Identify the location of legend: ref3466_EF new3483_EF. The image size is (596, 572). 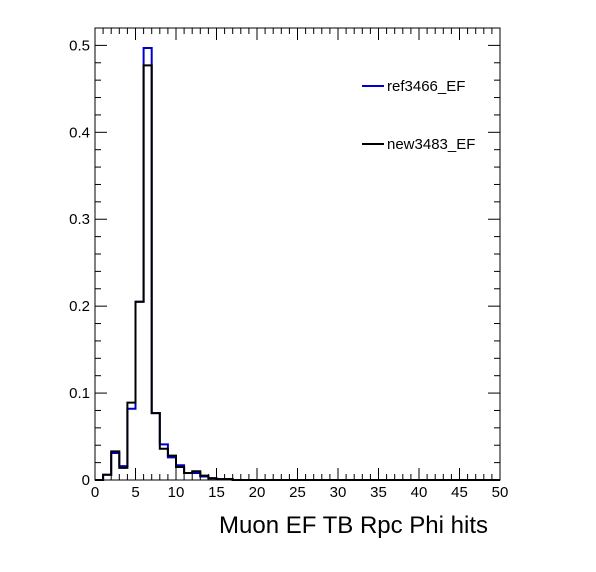
(419, 117).